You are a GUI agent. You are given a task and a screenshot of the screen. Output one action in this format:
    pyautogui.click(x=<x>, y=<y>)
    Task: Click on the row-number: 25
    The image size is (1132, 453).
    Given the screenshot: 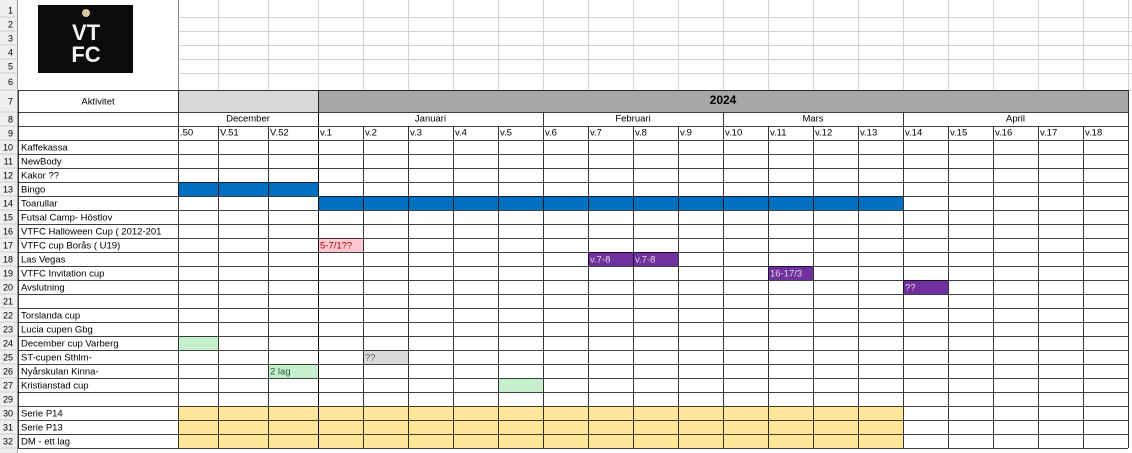 What is the action you would take?
    pyautogui.click(x=8, y=357)
    